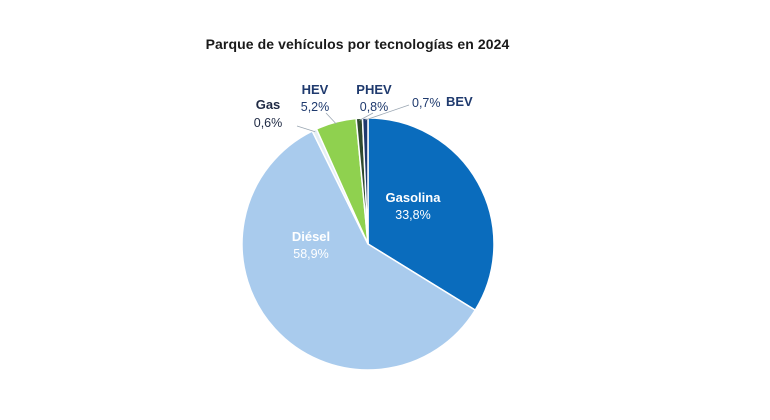 This screenshot has width=770, height=420. Describe the element at coordinates (310, 254) in the screenshot. I see `slice-value-di-sel: 58,9%` at that location.